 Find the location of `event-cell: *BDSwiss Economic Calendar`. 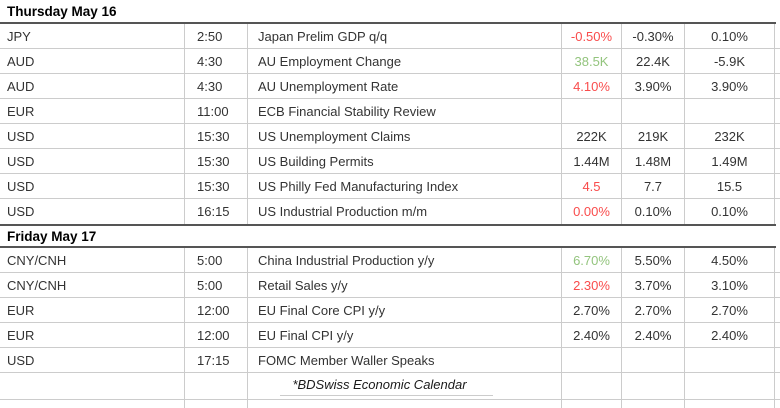

event-cell: *BDSwiss Economic Calendar is located at coordinates (405, 386).